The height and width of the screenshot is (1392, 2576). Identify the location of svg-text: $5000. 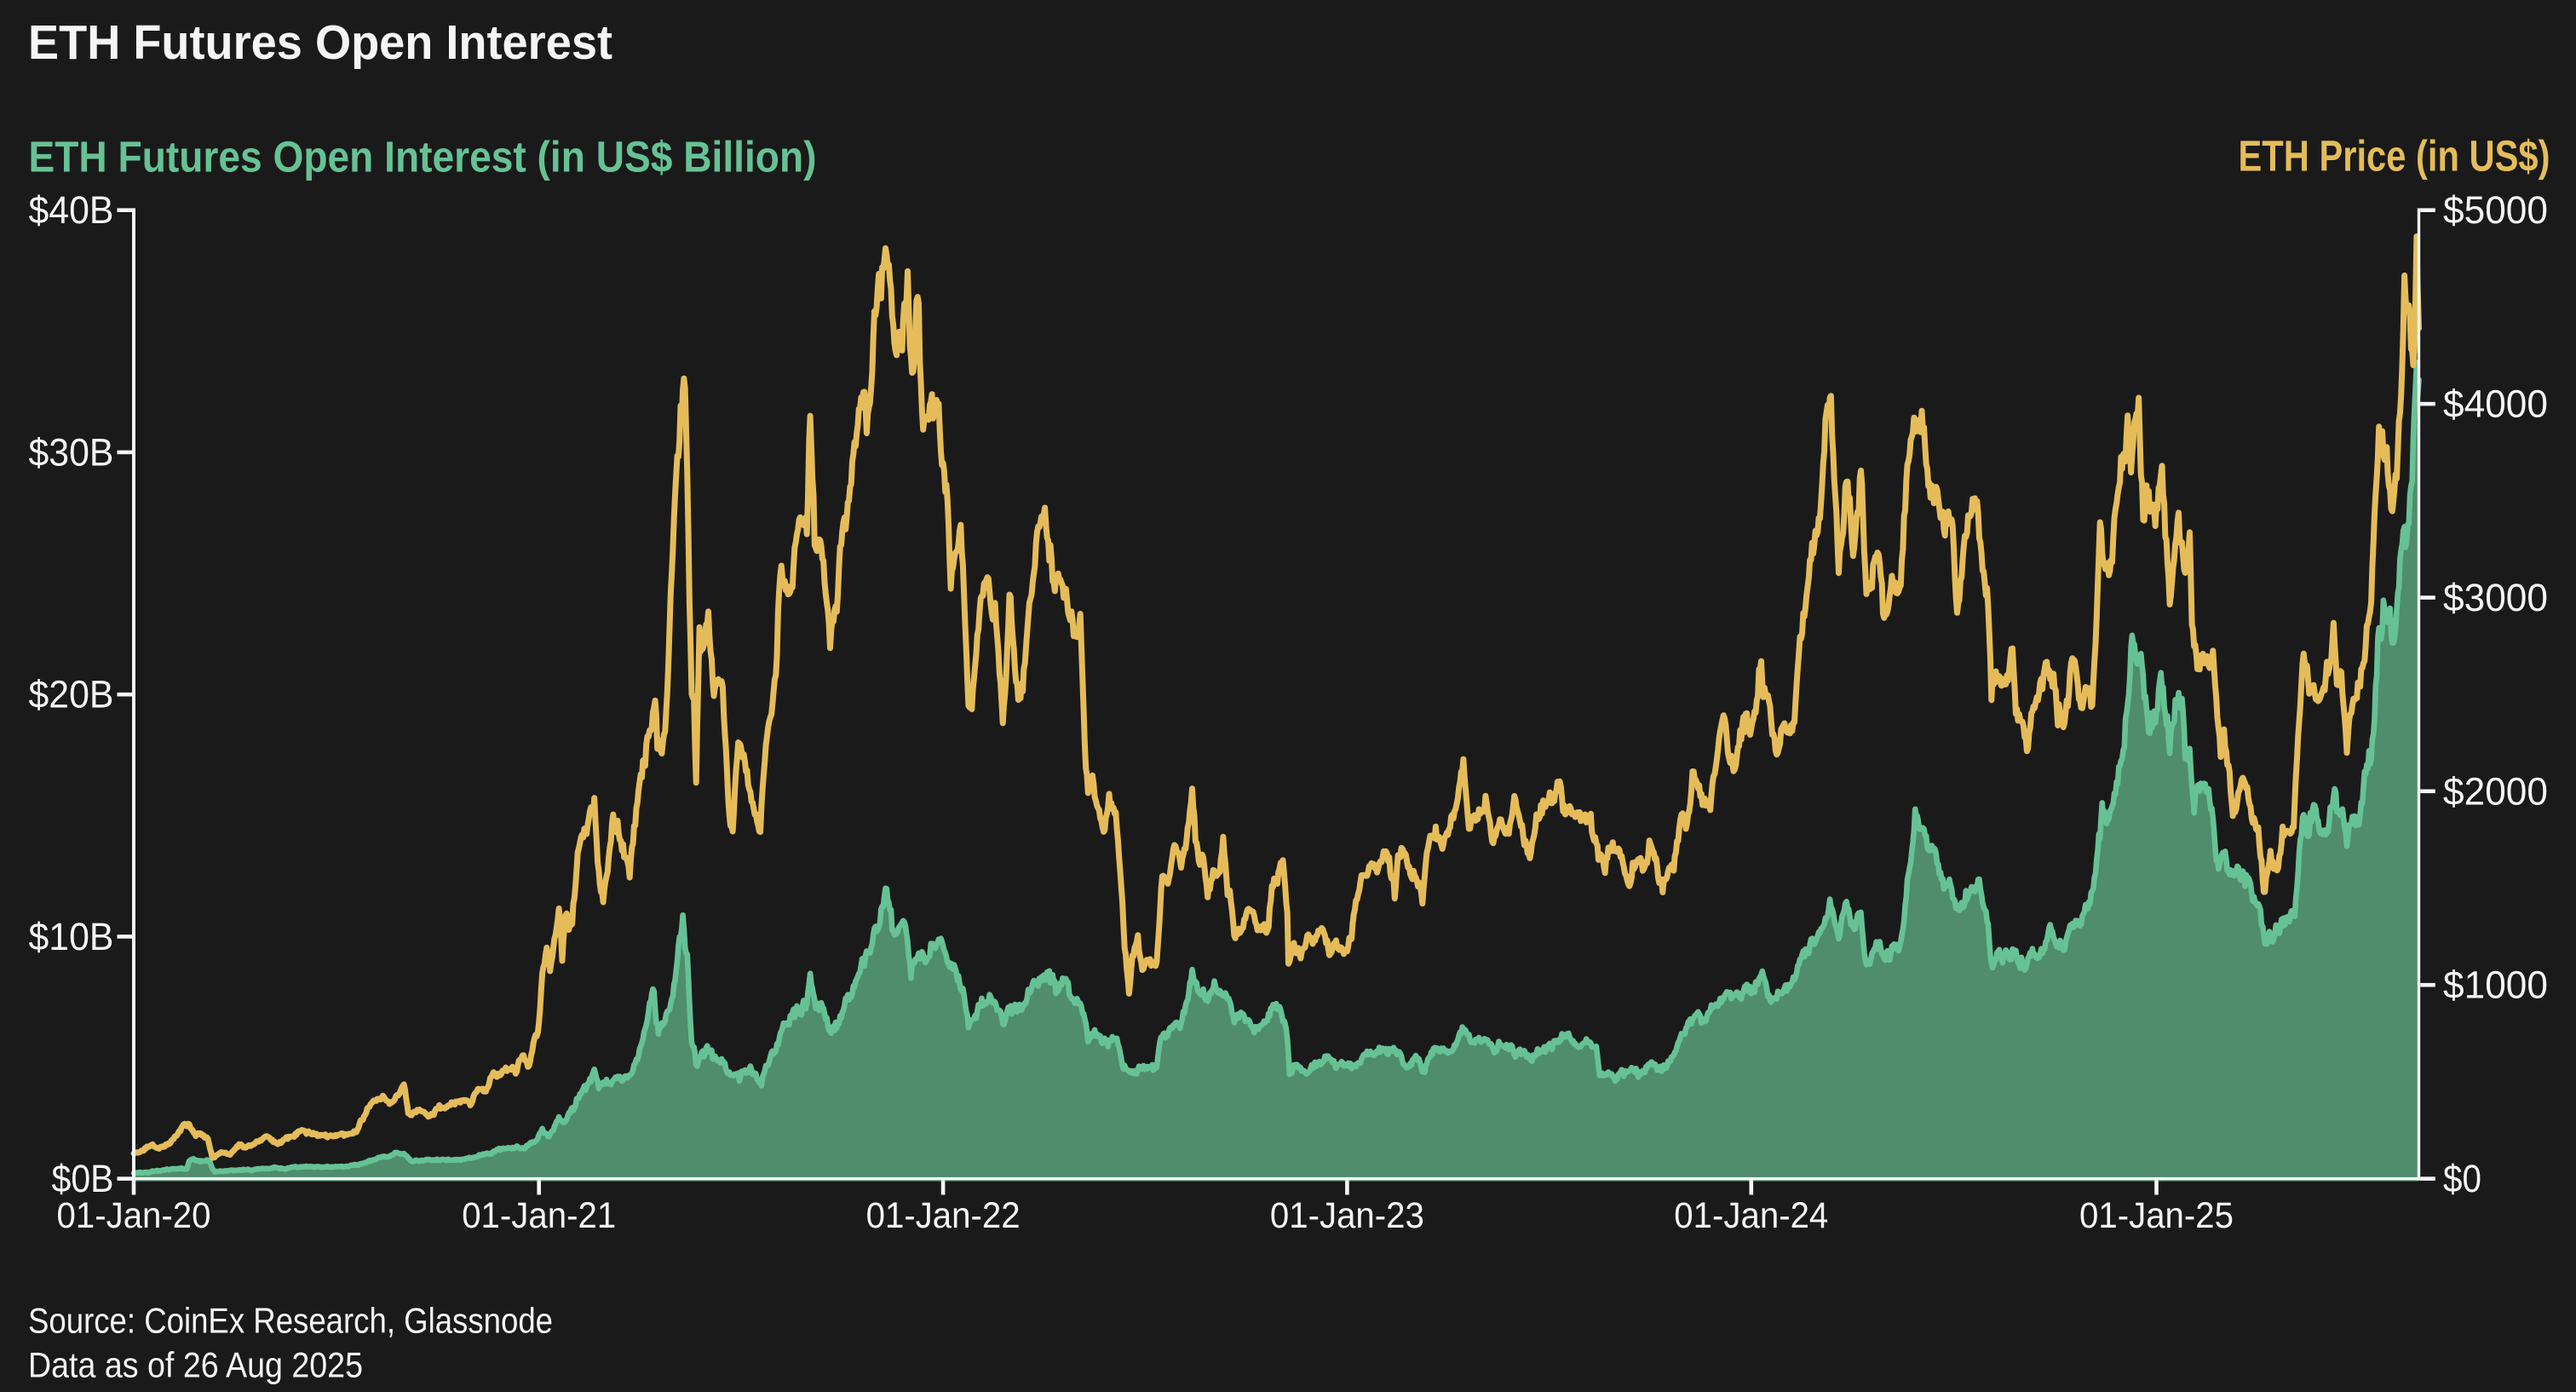
(2496, 210).